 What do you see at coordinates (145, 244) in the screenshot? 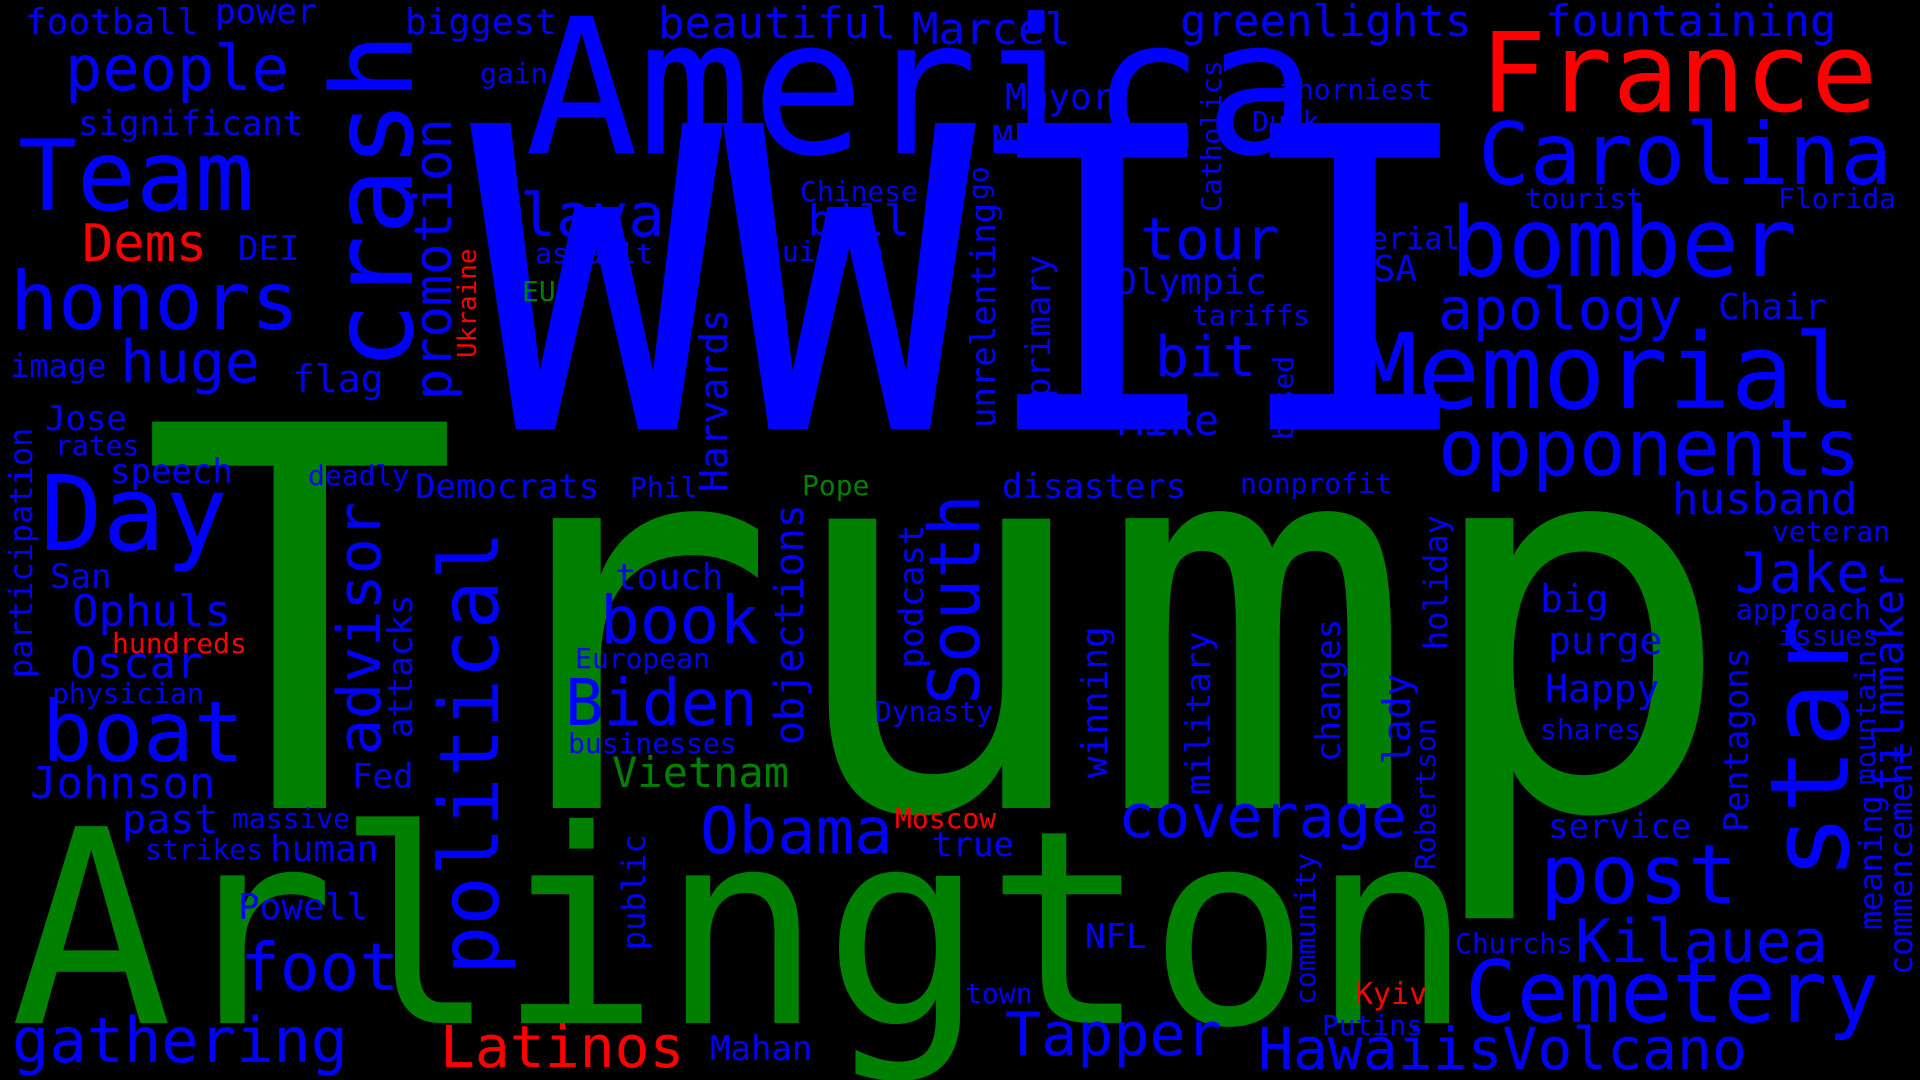
I see `word-dems: Dems` at bounding box center [145, 244].